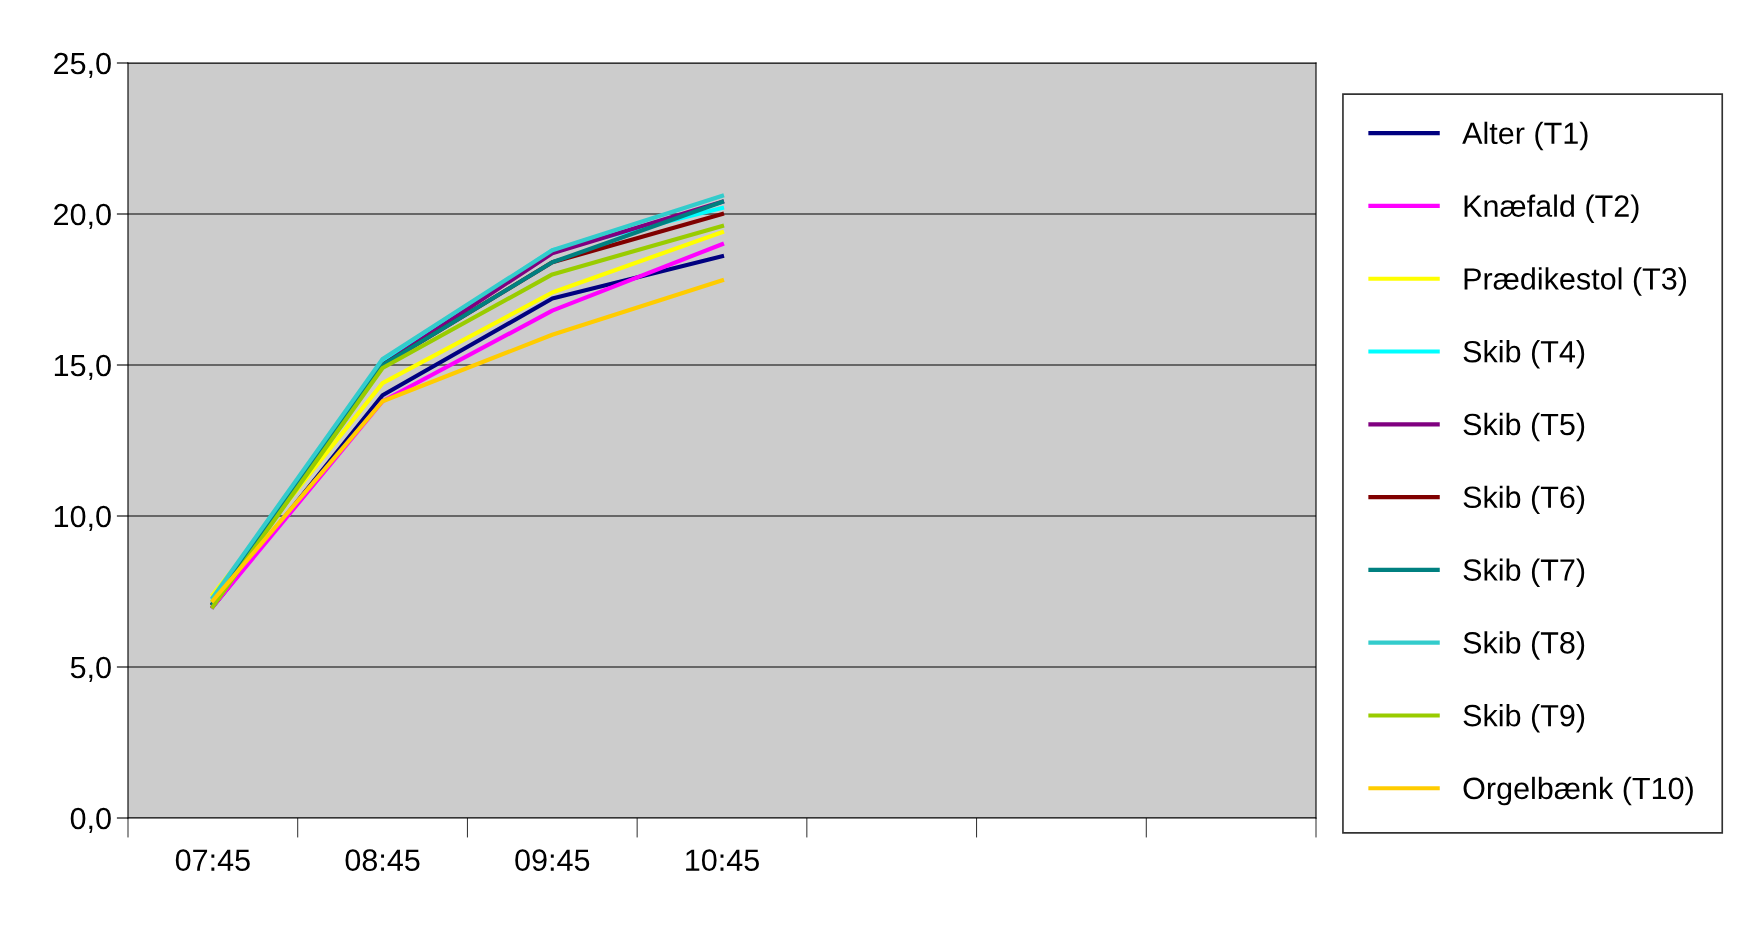 This screenshot has height=927, width=1741. What do you see at coordinates (1578, 791) in the screenshot?
I see `legend-label: Orgelbænk (T10)` at bounding box center [1578, 791].